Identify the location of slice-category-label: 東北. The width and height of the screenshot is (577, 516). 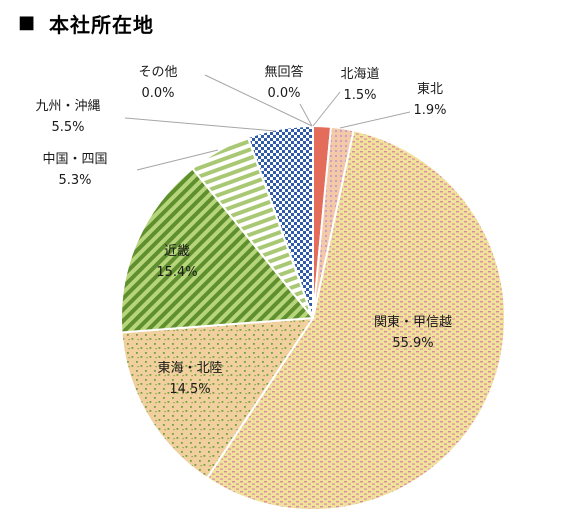
(430, 89).